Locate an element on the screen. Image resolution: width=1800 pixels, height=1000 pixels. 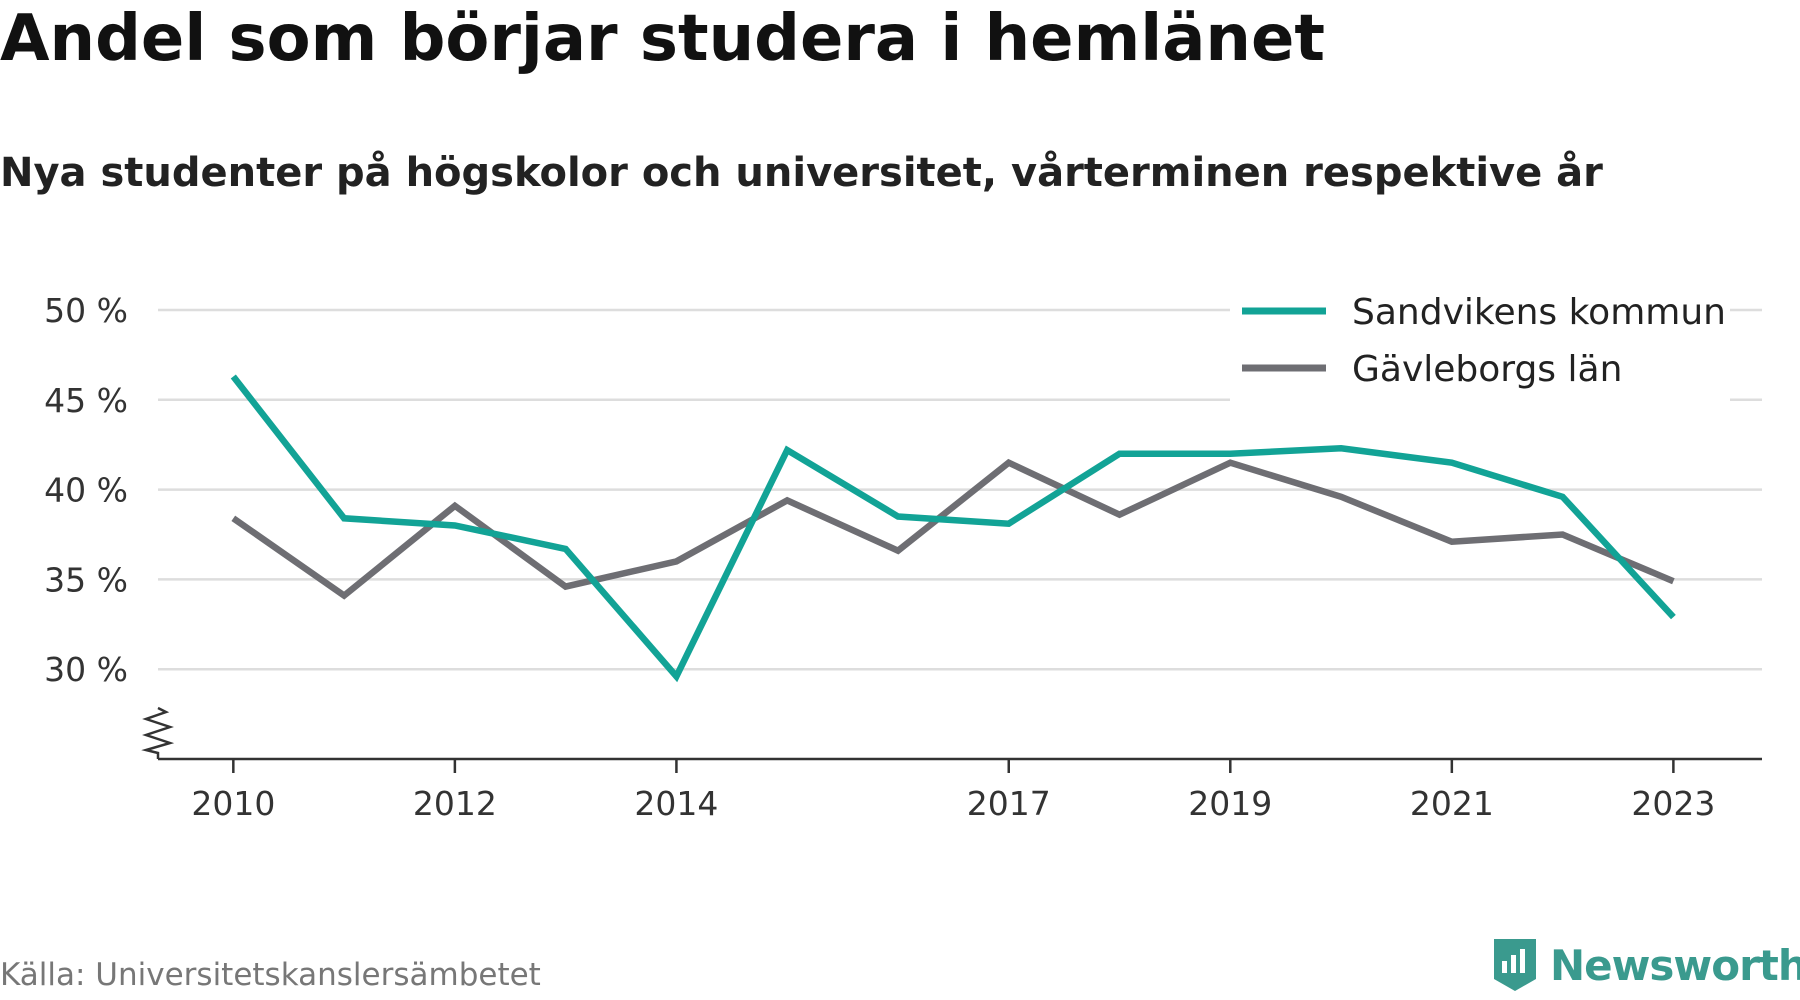
y-tick-label: 40 % is located at coordinates (86, 490).